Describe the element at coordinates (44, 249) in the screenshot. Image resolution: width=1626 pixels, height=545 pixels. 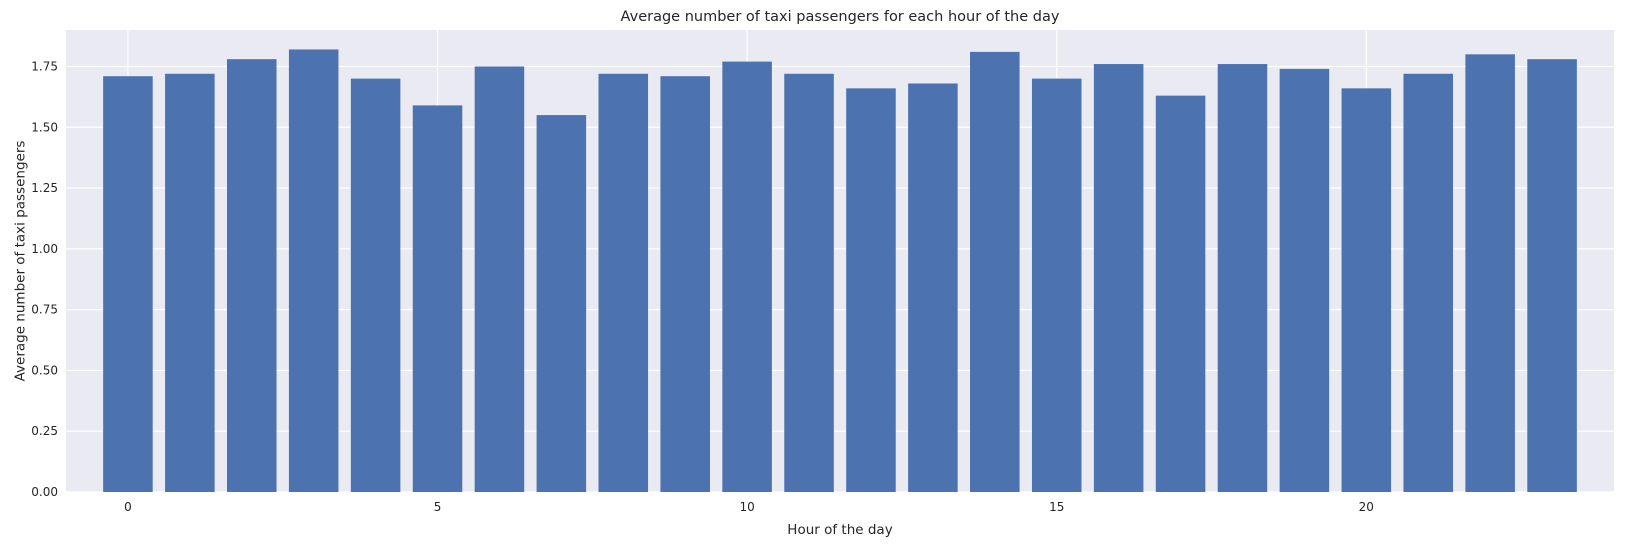
I see `y-tick-label: 1.00` at that location.